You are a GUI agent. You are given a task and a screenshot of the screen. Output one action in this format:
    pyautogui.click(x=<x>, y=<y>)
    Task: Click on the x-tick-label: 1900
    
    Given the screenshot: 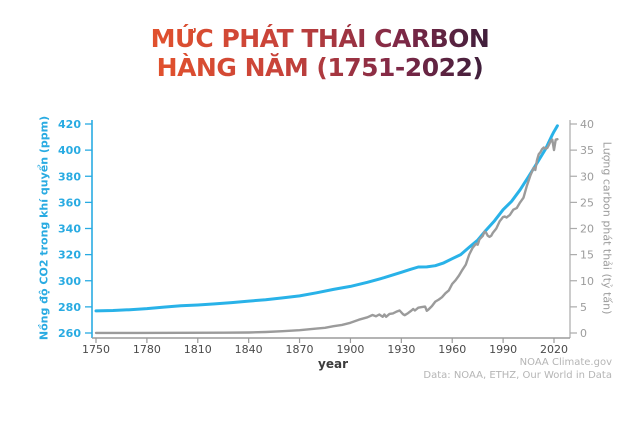 What is the action you would take?
    pyautogui.click(x=350, y=349)
    